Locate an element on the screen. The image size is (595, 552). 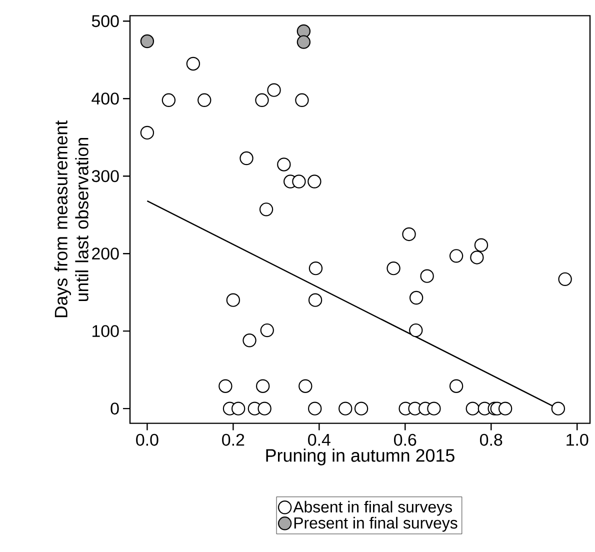
y-tick-label: 200 is located at coordinates (105, 254).